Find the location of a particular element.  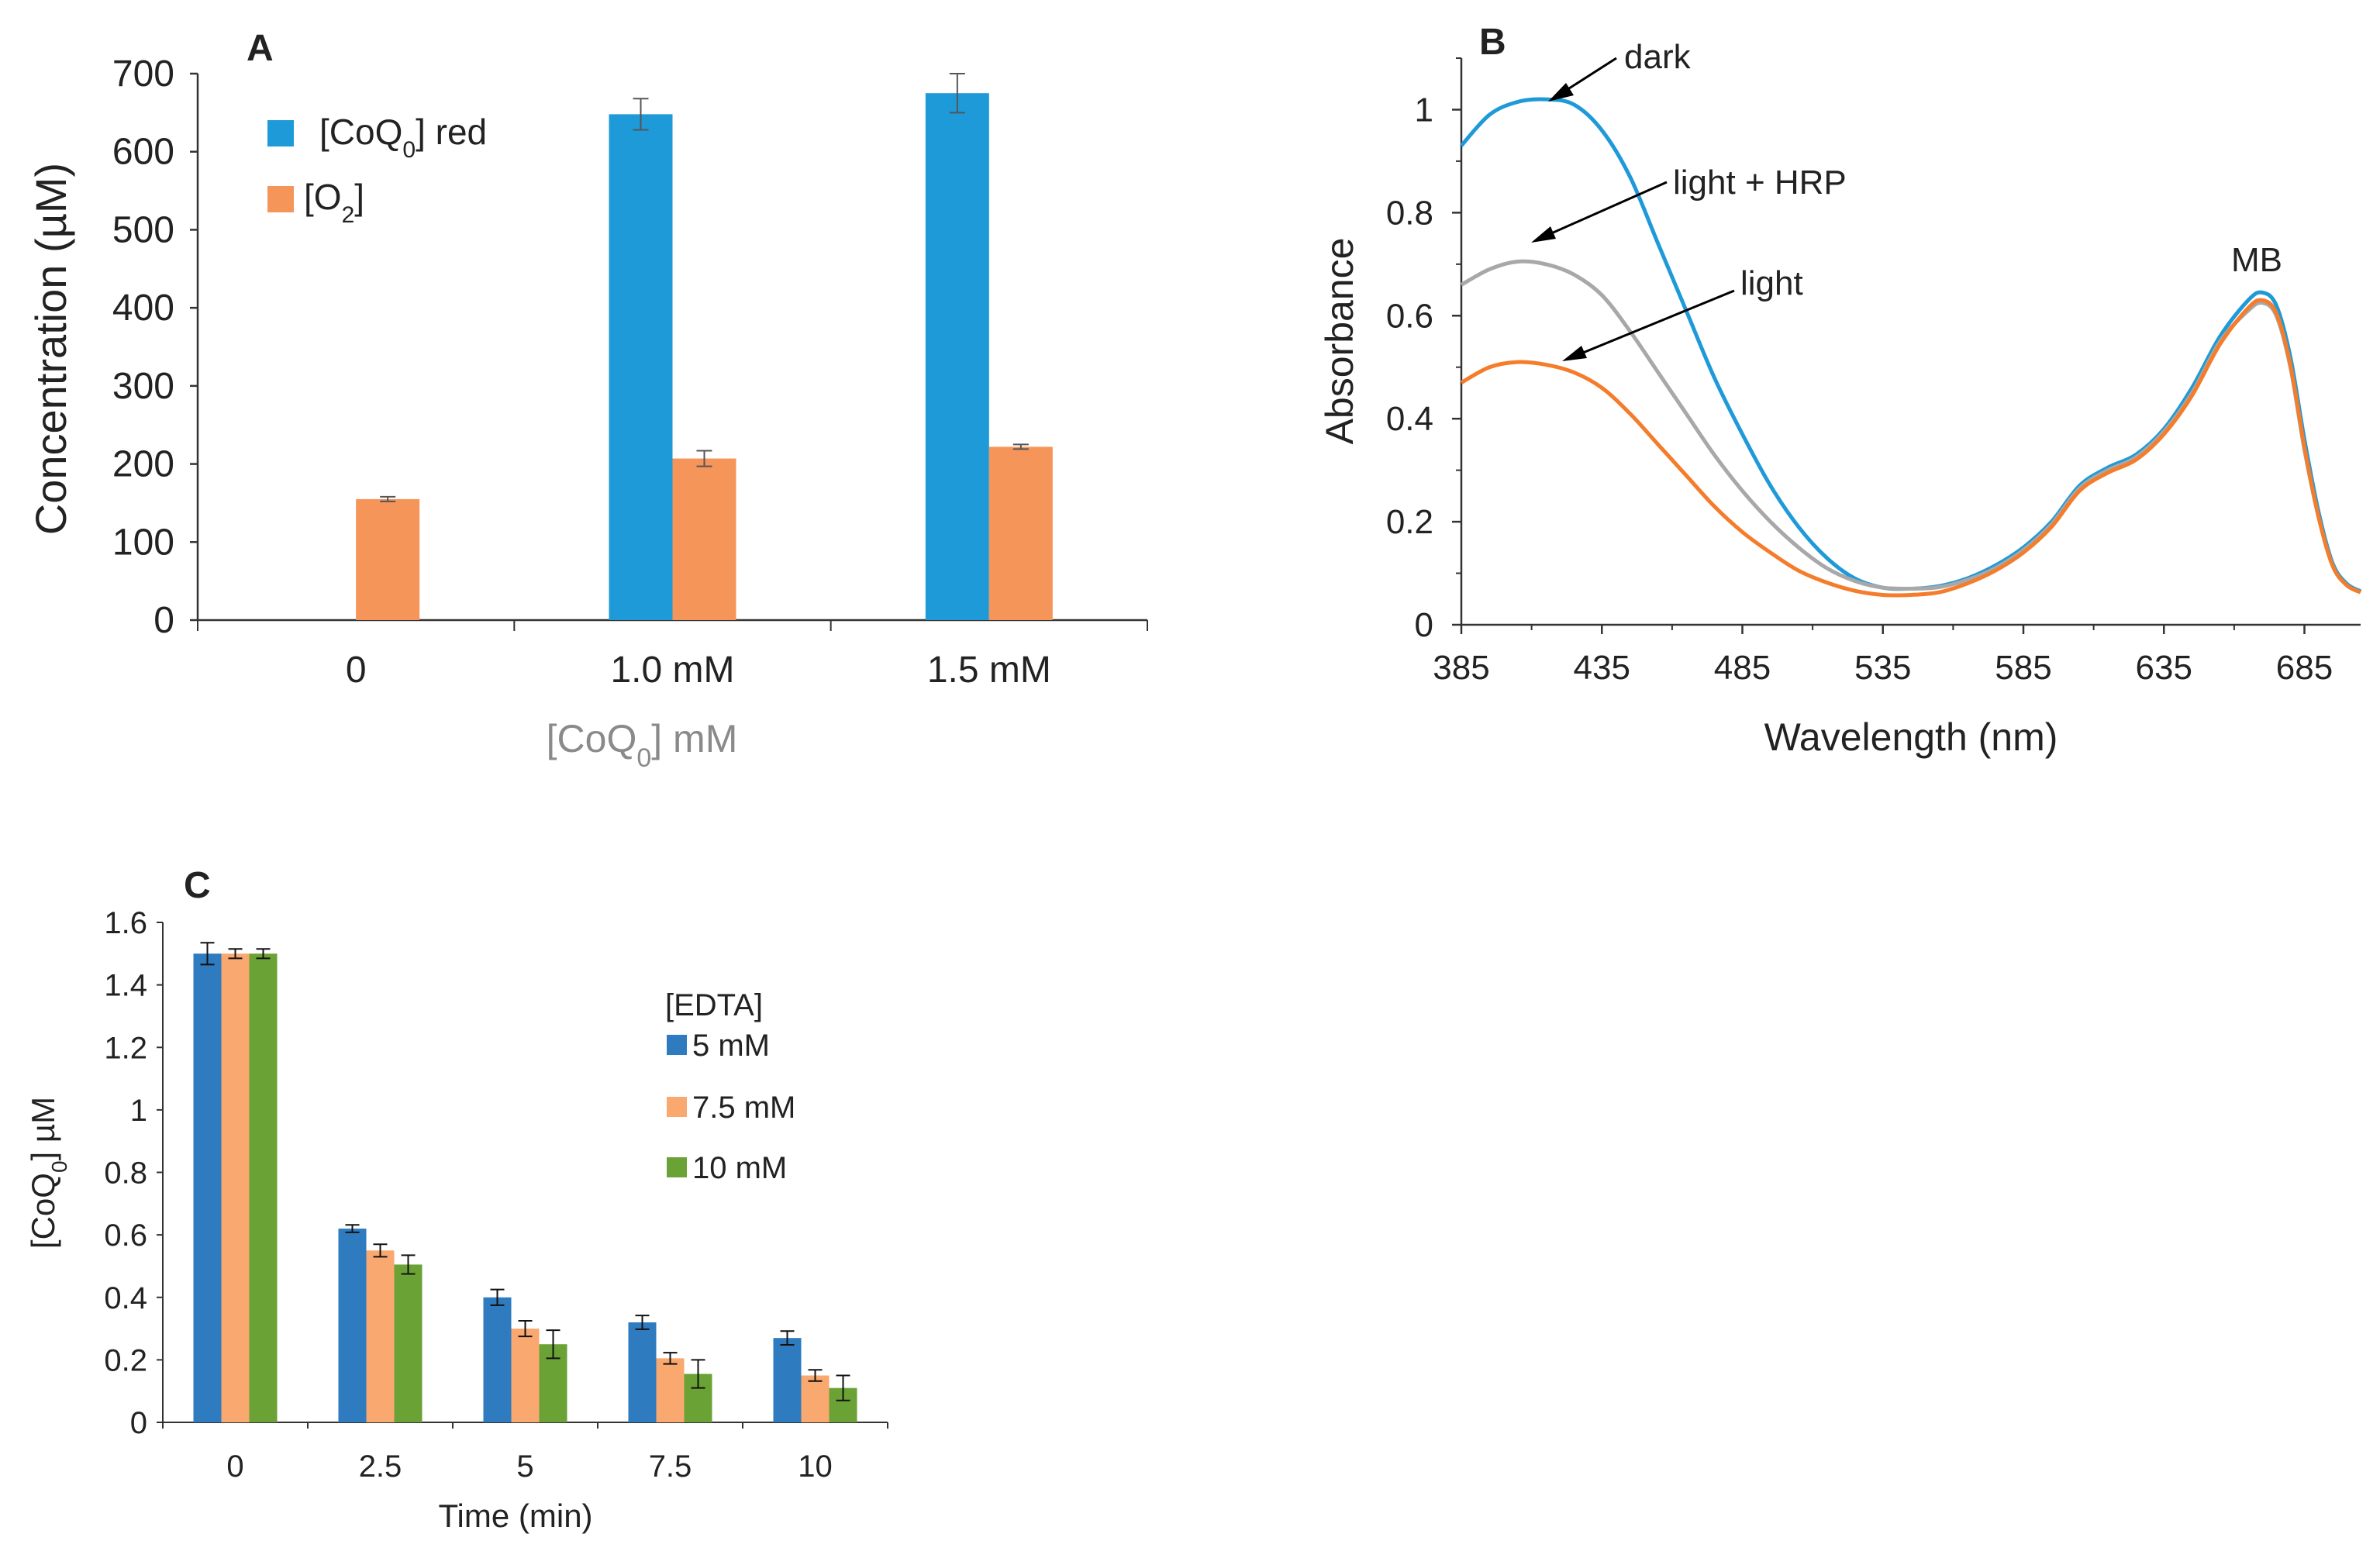

panel-b-line-light-hrp is located at coordinates (1911, 427).